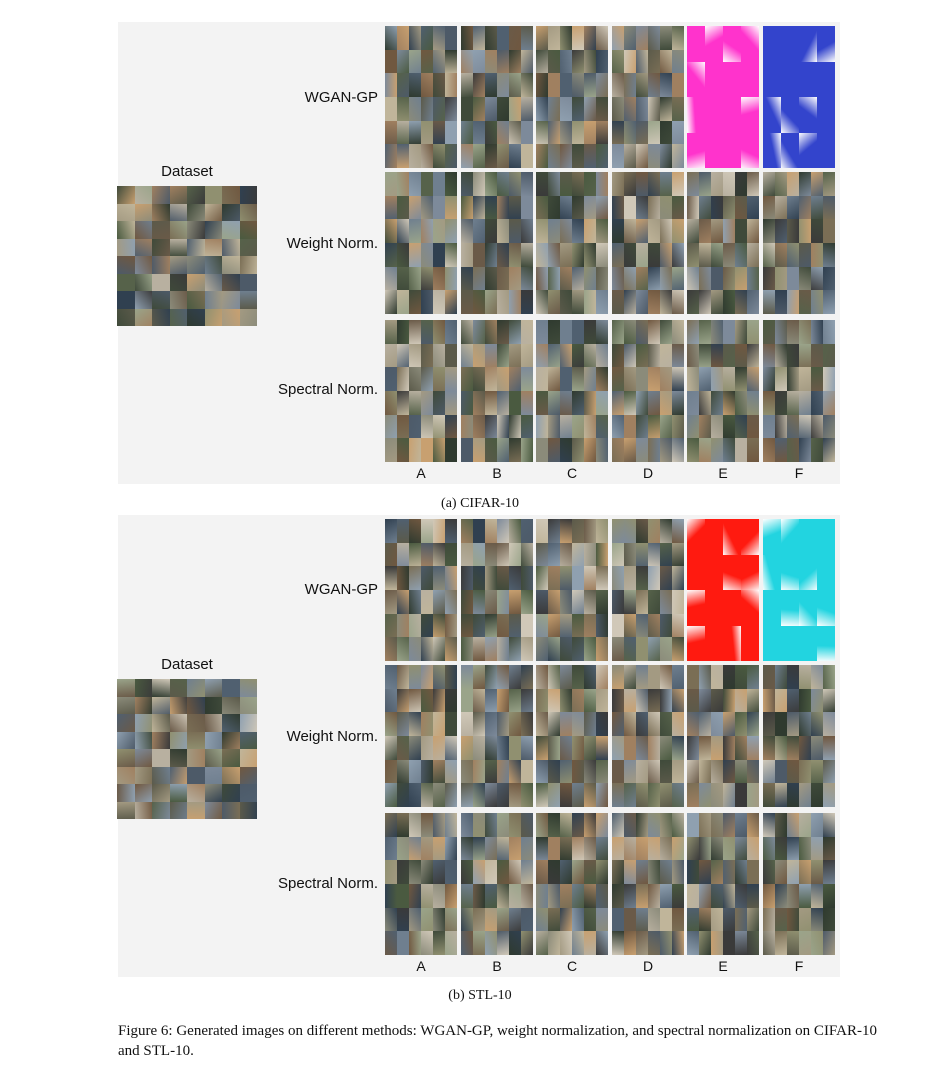  I want to click on sample-tile-row2-col-c, so click(572, 243).